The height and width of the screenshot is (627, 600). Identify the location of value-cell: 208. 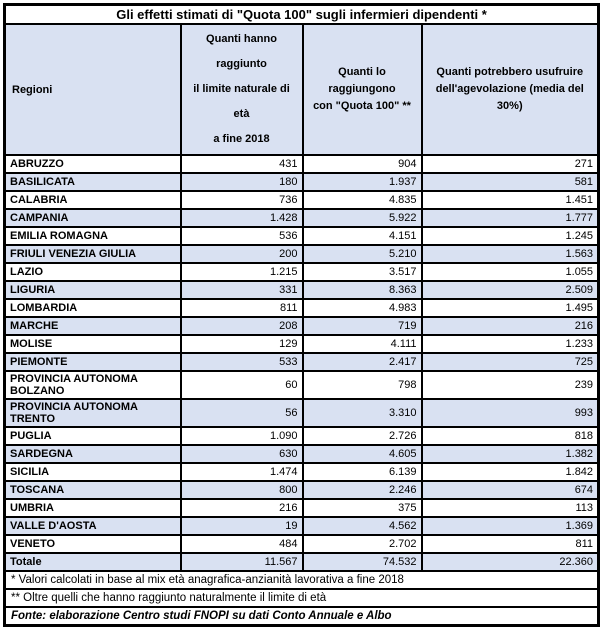
(241, 326).